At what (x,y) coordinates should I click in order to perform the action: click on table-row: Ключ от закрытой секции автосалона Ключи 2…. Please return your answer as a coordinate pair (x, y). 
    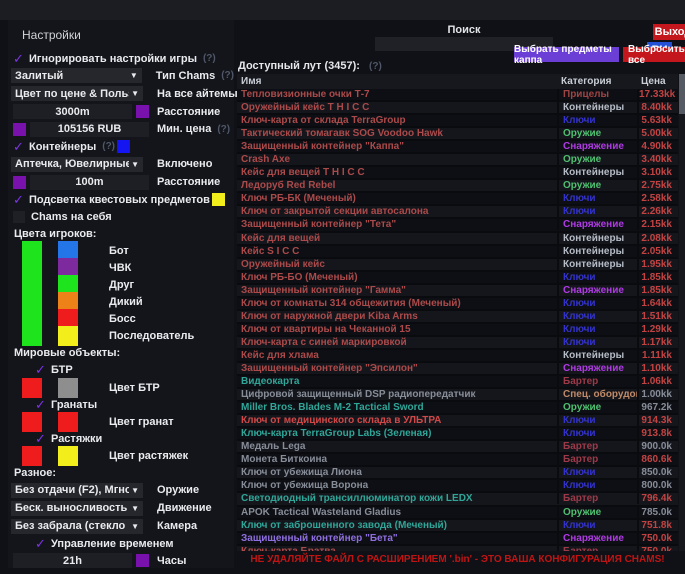
    Looking at the image, I should click on (457, 213).